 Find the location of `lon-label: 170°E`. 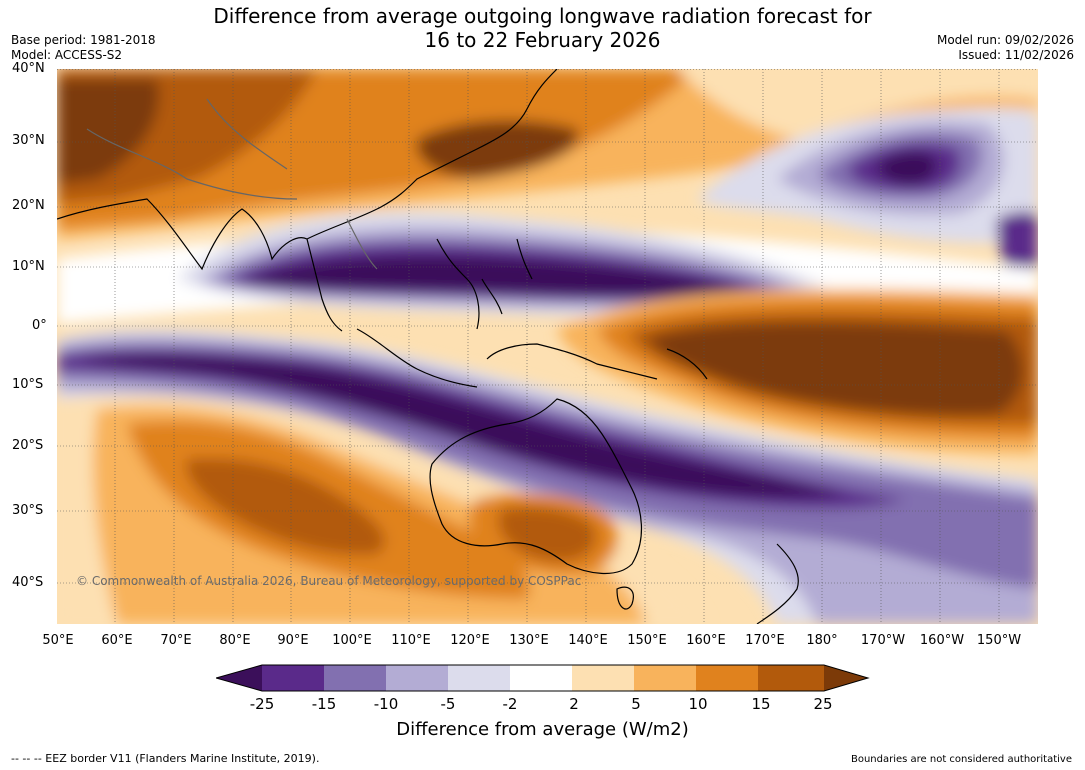

lon-label: 170°E is located at coordinates (765, 640).